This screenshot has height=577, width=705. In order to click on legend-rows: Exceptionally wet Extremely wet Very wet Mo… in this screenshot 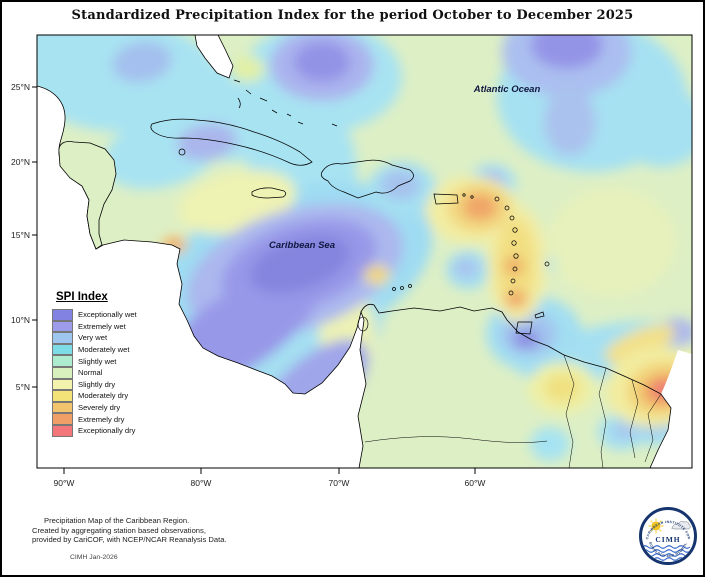, I will do `click(117, 373)`.